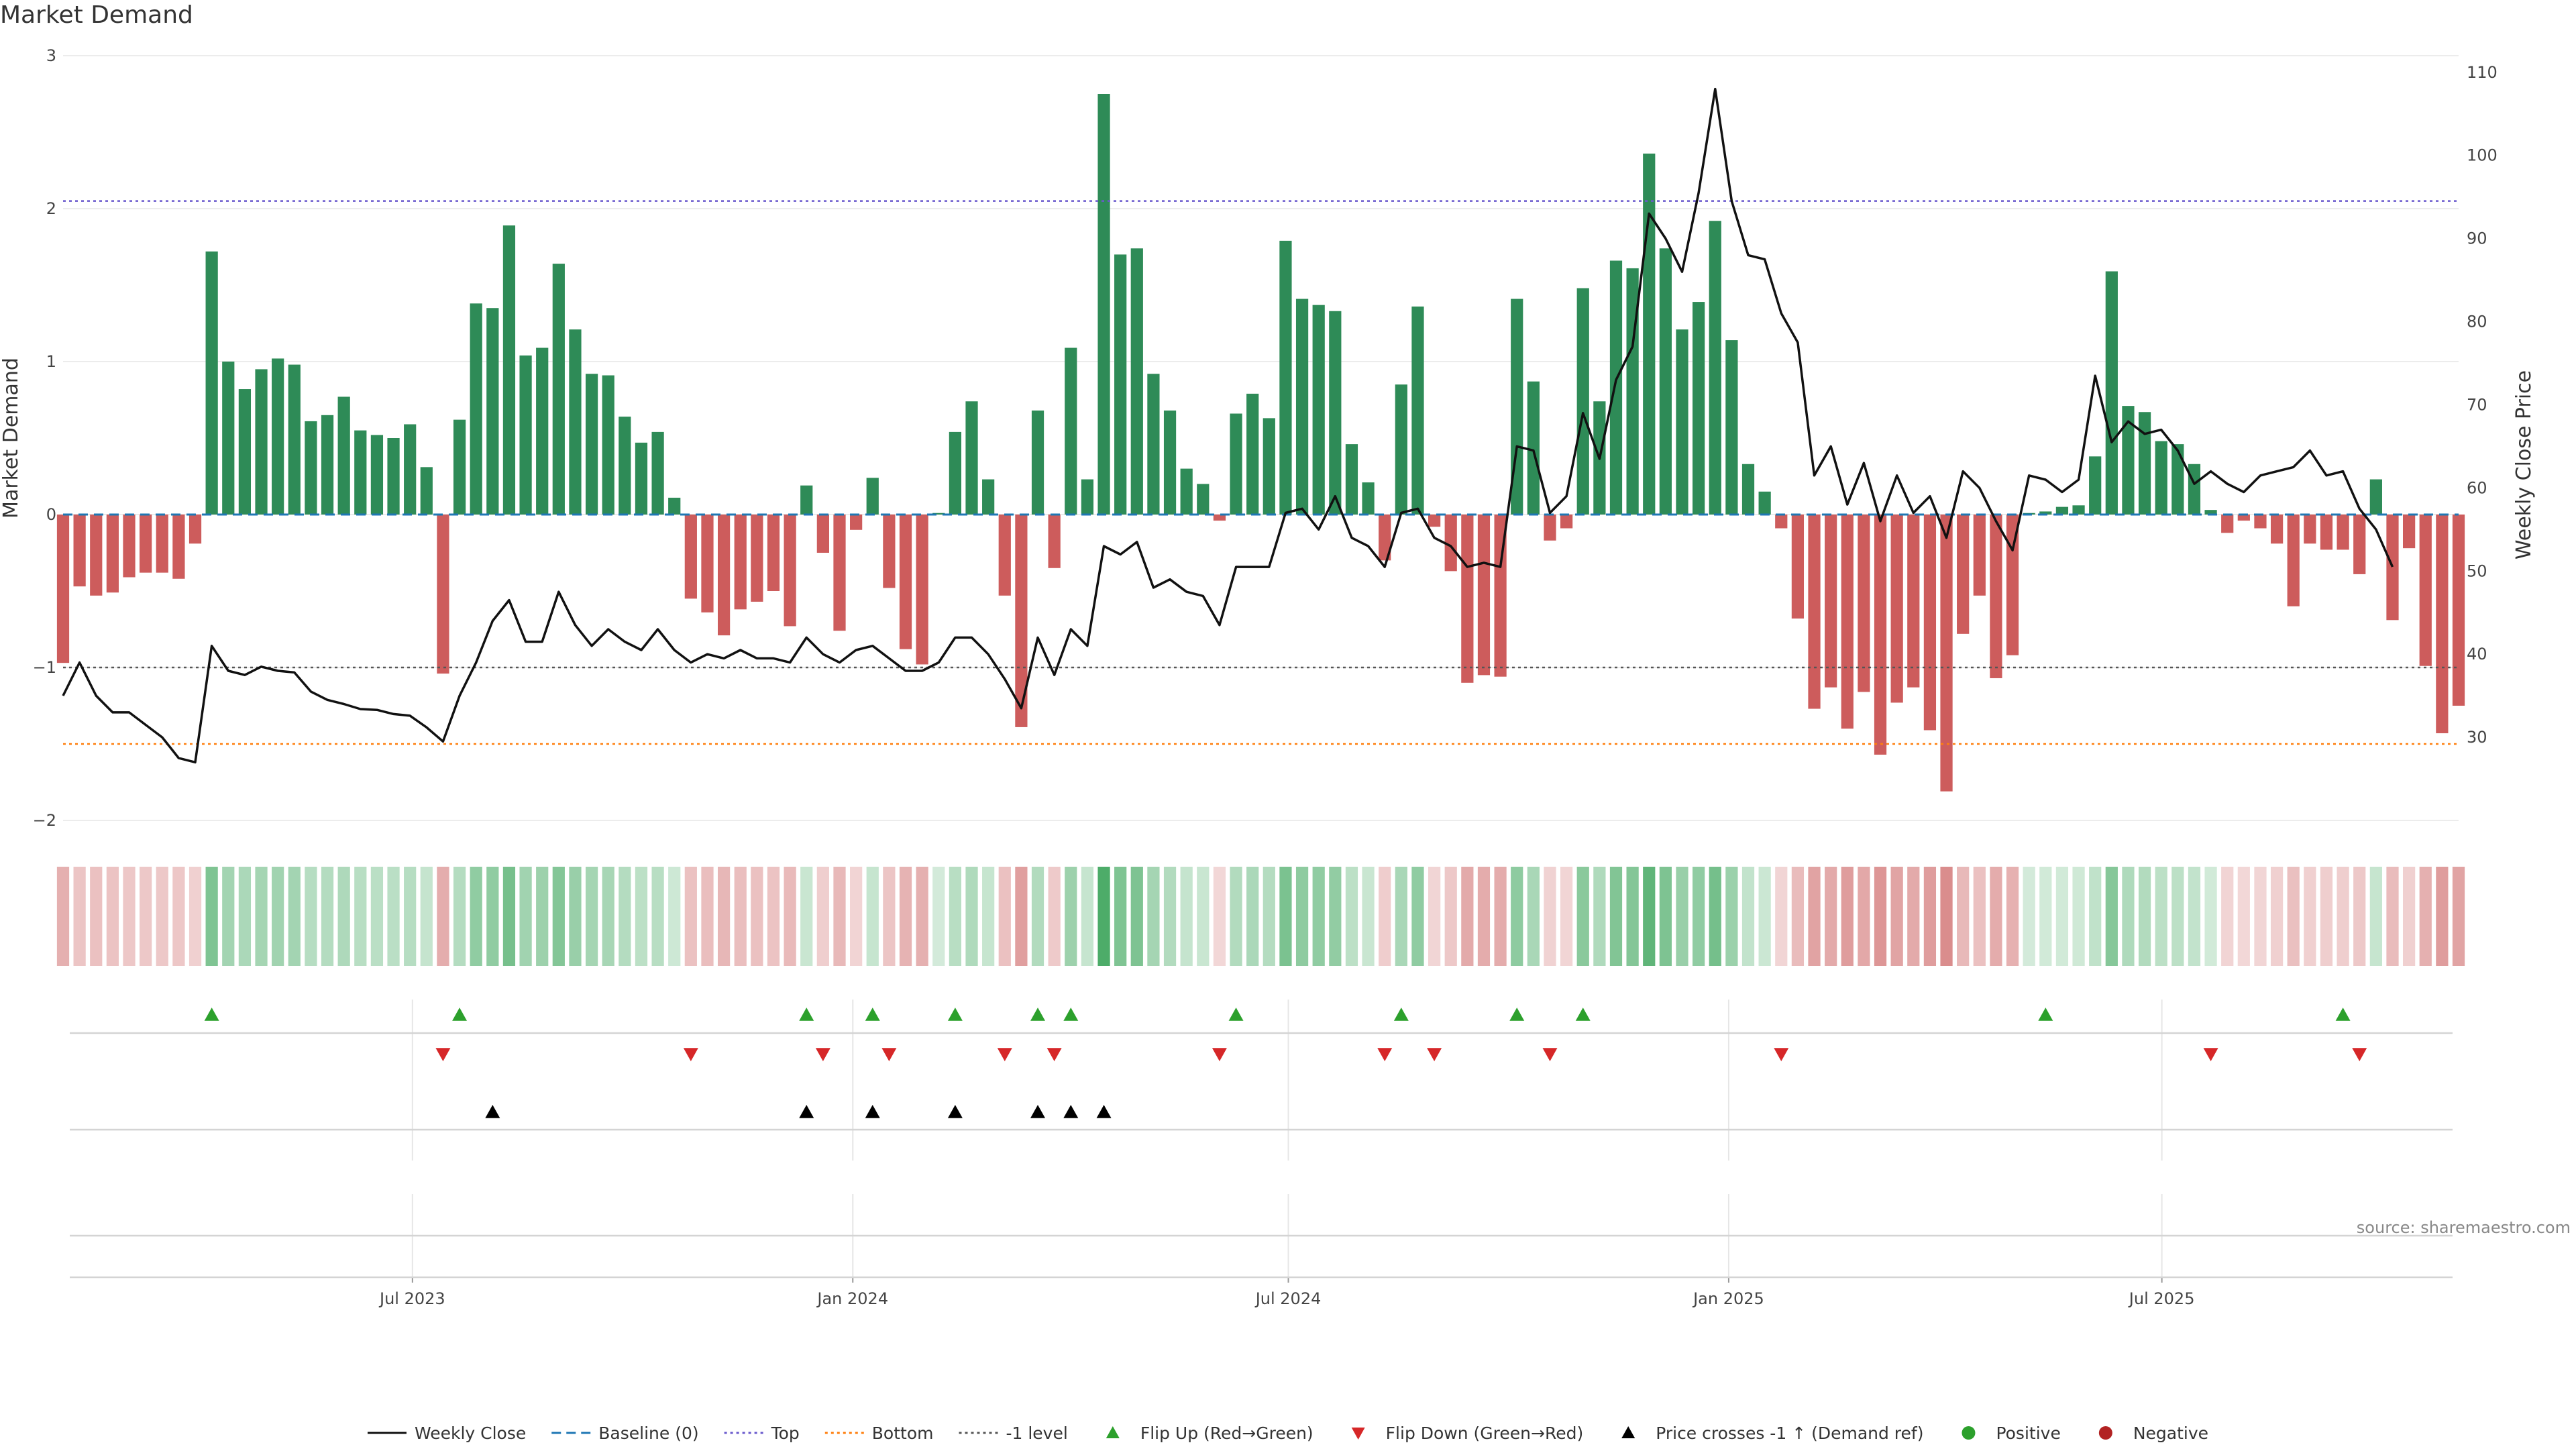 Image resolution: width=2576 pixels, height=1449 pixels. What do you see at coordinates (878, 1433) in the screenshot?
I see `legend-item: Bottom` at bounding box center [878, 1433].